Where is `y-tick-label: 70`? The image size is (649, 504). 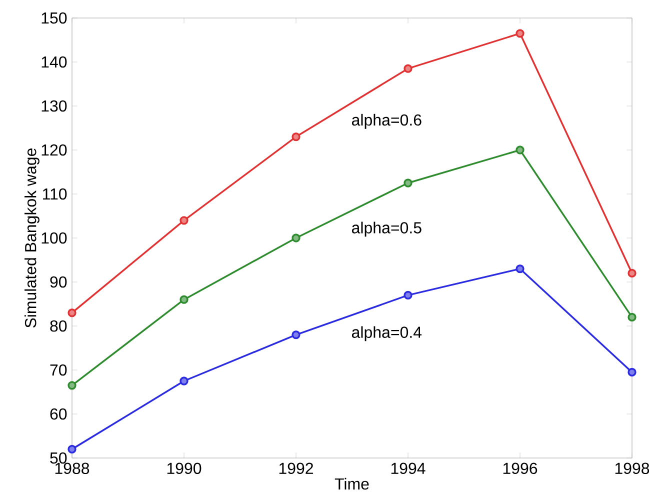 y-tick-label: 70 is located at coordinates (58, 370).